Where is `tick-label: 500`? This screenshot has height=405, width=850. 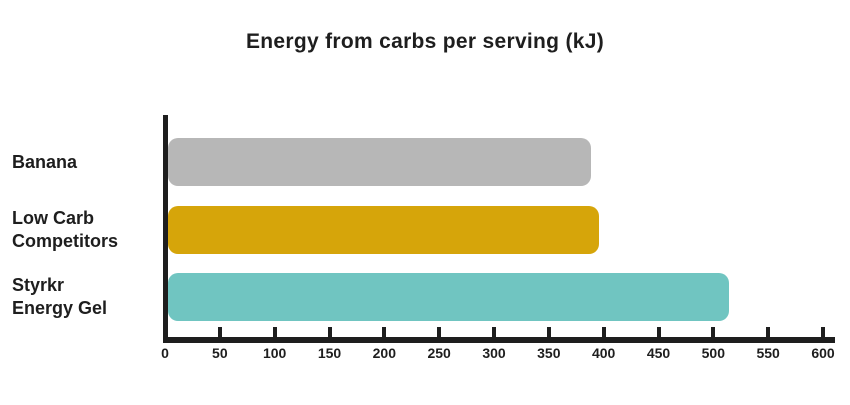
tick-label: 500 is located at coordinates (713, 353).